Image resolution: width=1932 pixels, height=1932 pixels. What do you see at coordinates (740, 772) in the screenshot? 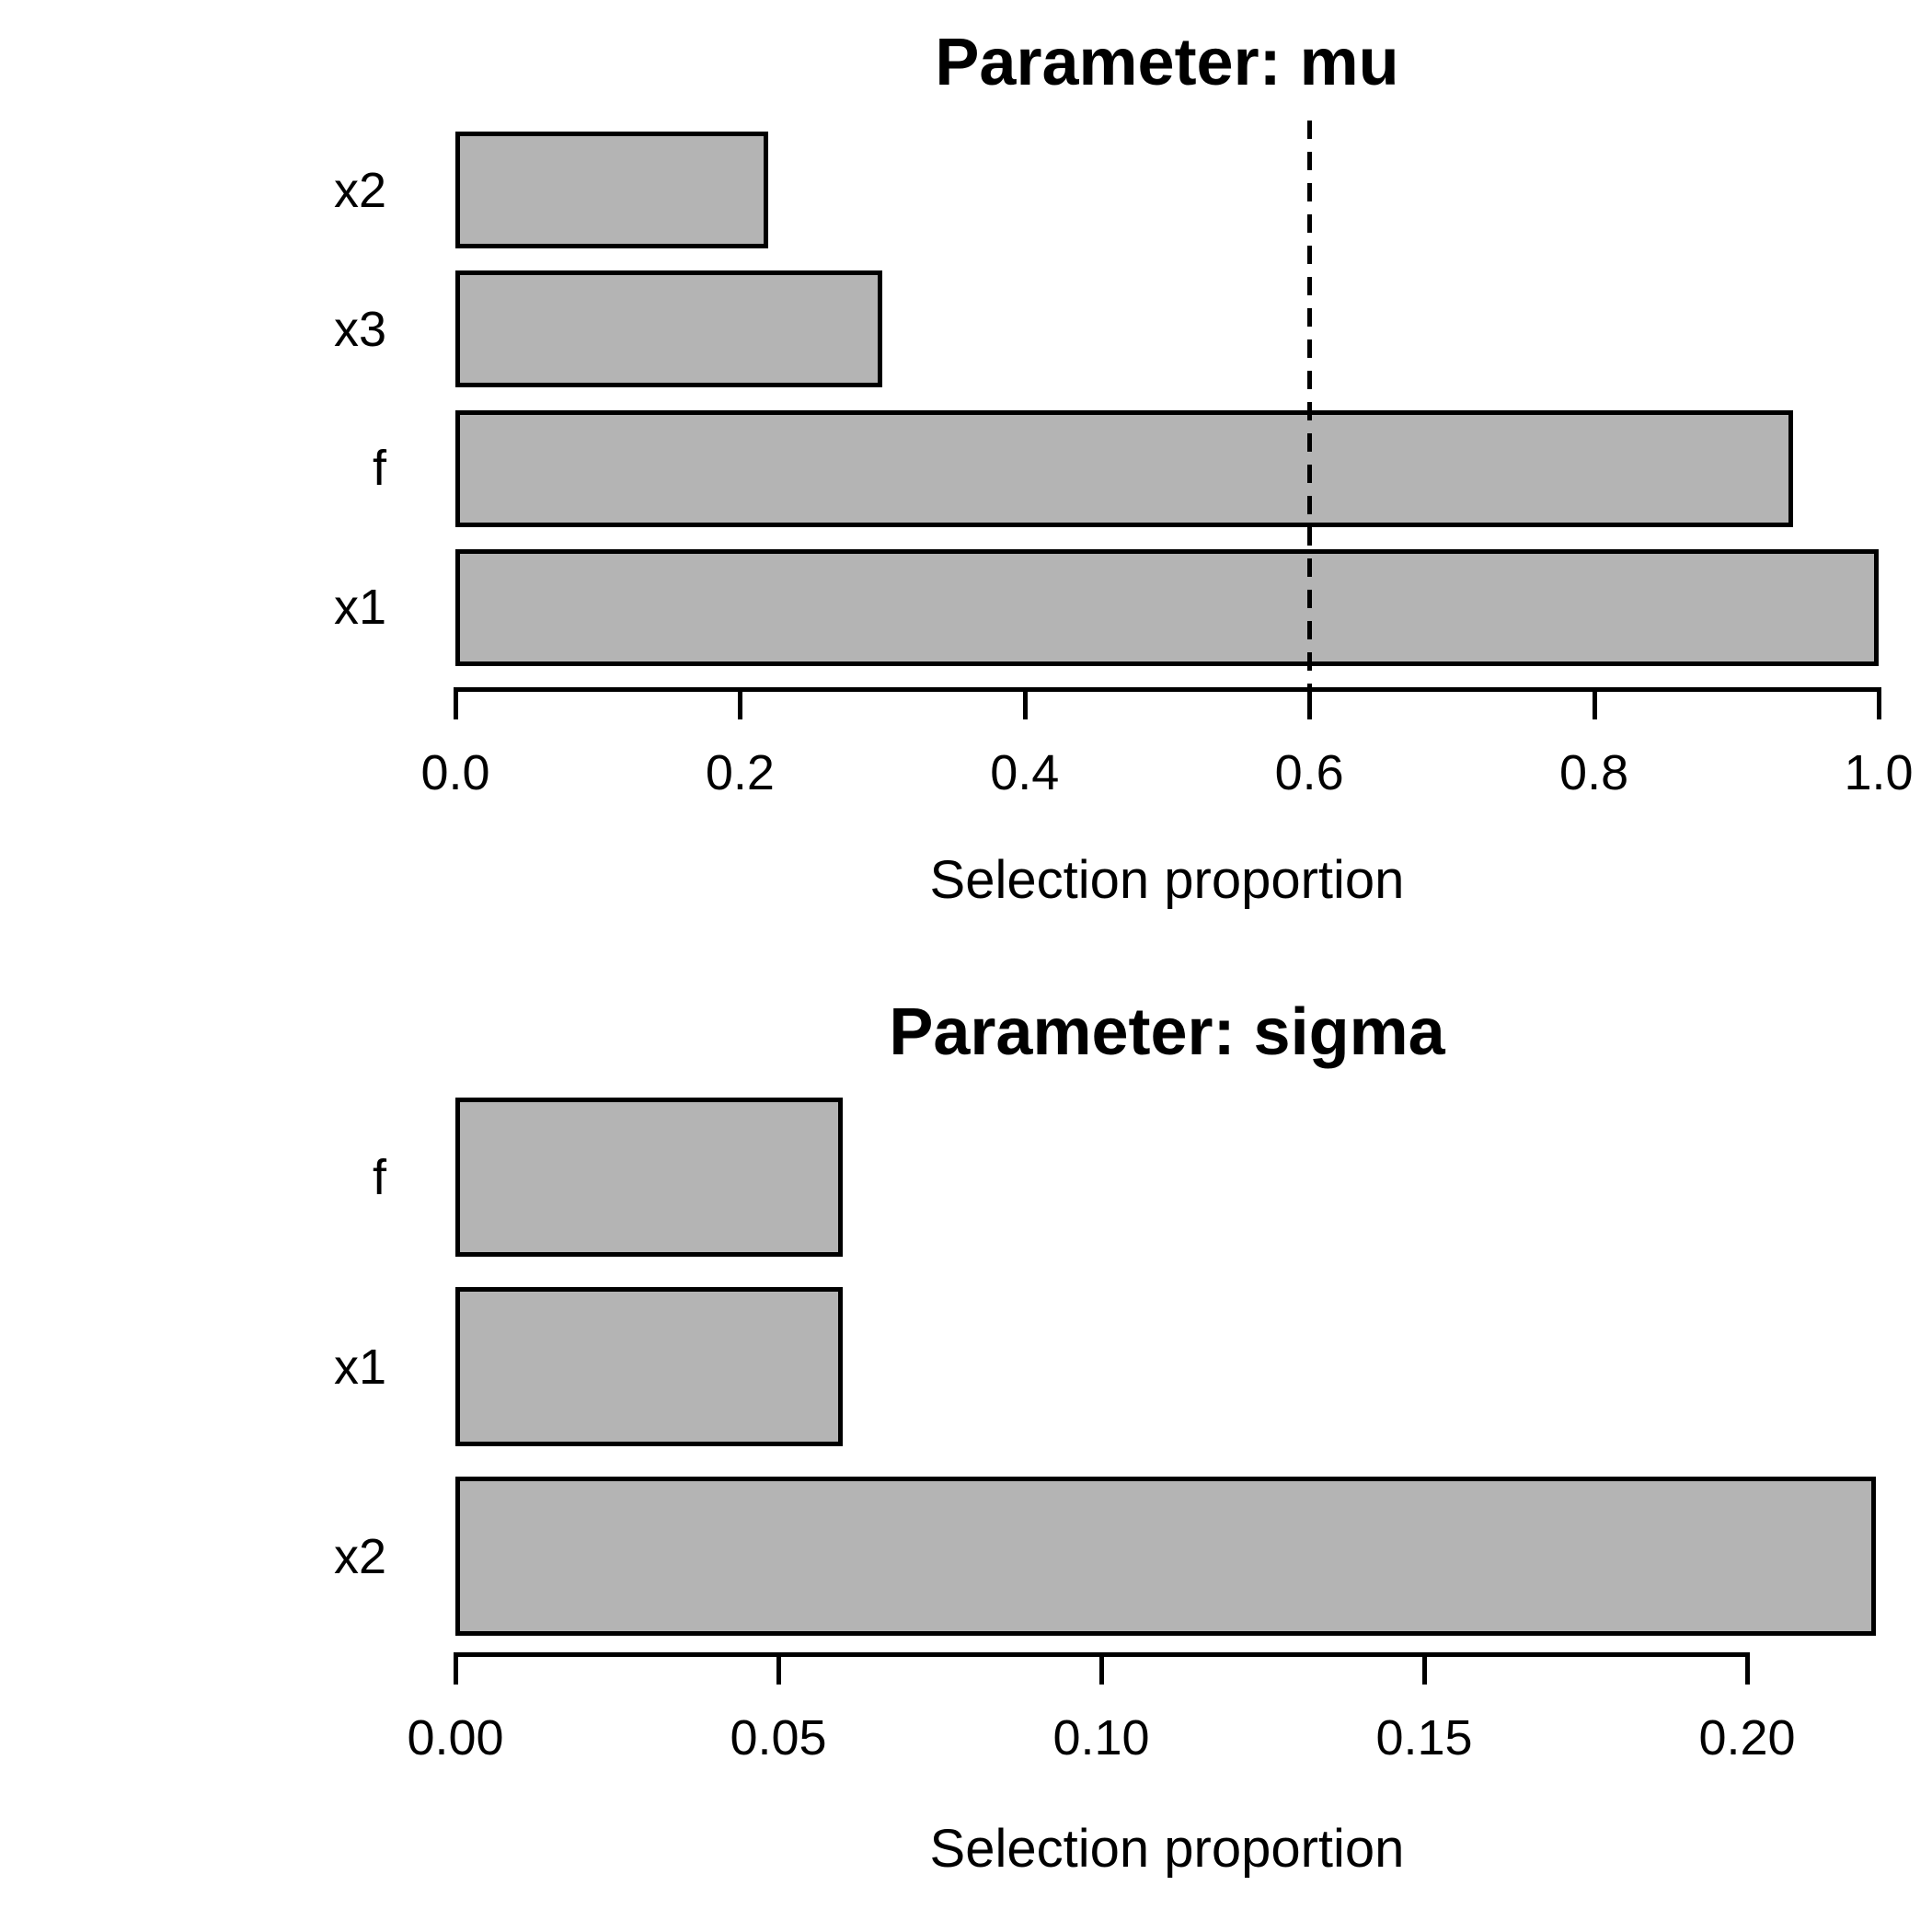
I see `x-tick-label-mu-0.2: 0.2` at bounding box center [740, 772].